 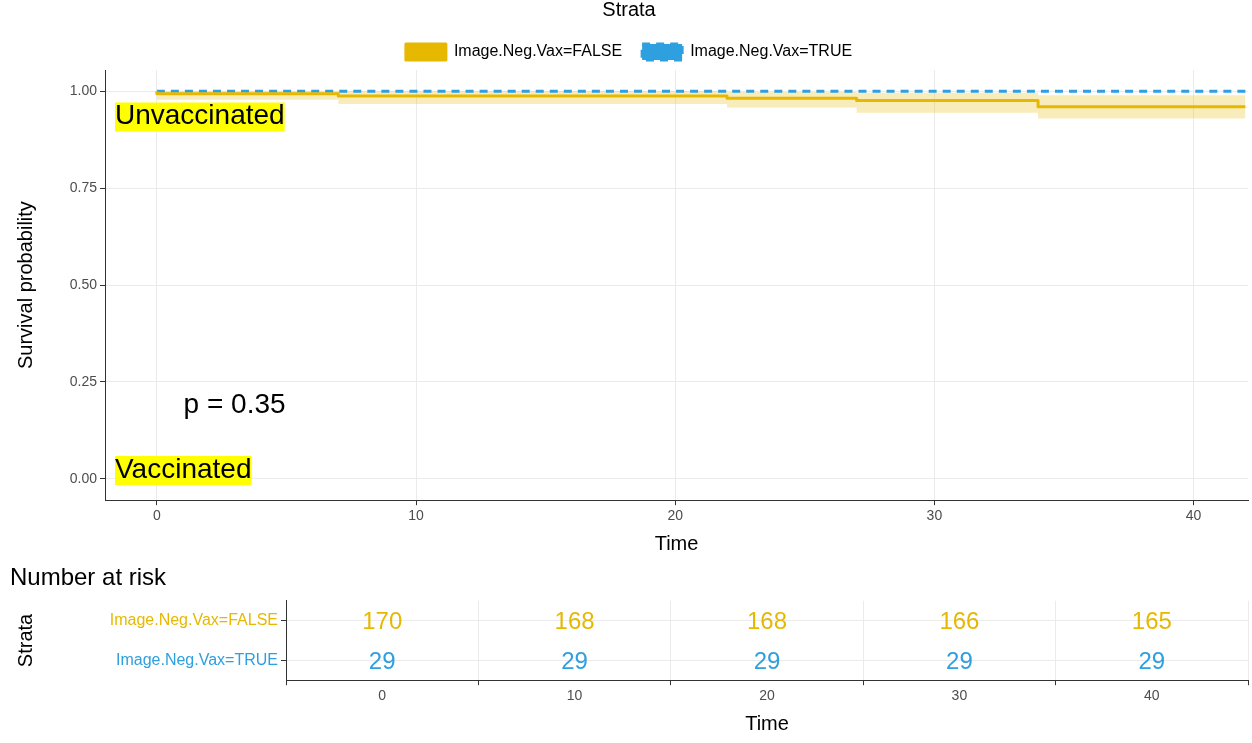 I want to click on legend-label: Image.Neg.Vax=FALSE, so click(x=538, y=51).